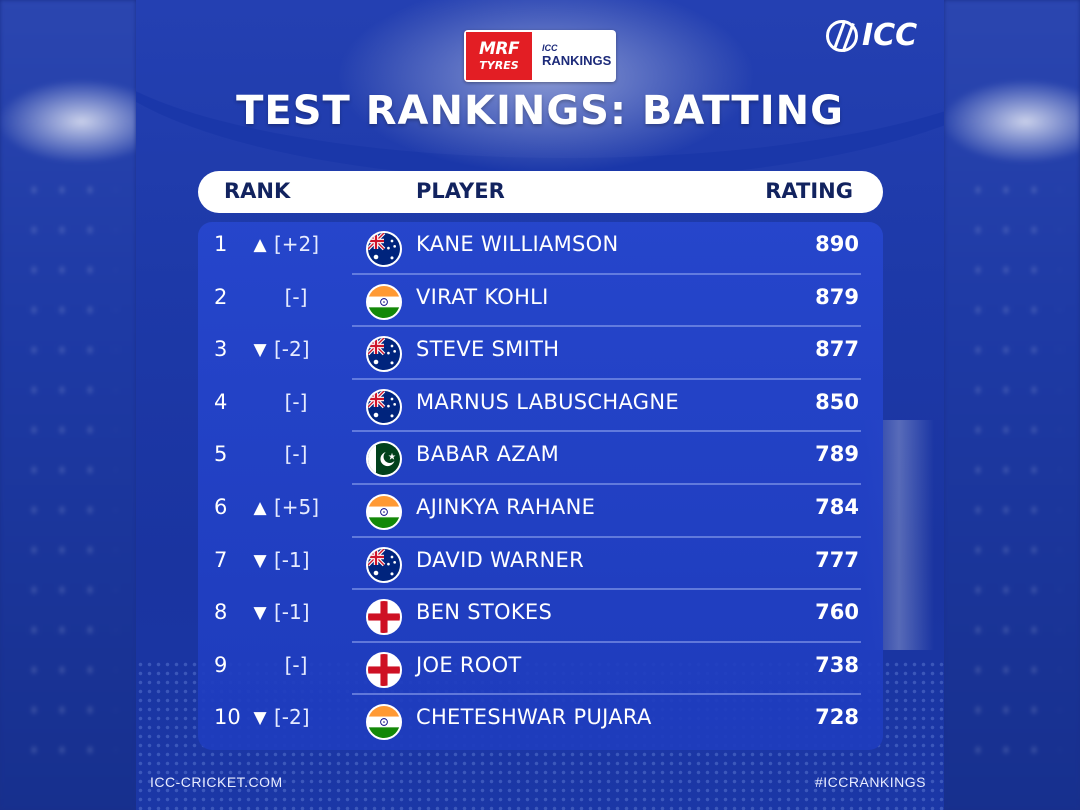 This screenshot has height=810, width=1080. Describe the element at coordinates (221, 612) in the screenshot. I see `rank-number: 8` at that location.